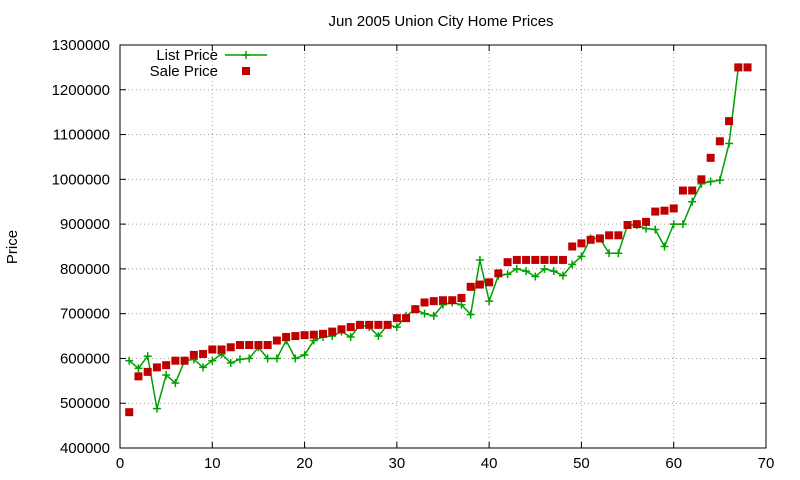 This screenshot has width=800, height=480. What do you see at coordinates (81, 90) in the screenshot?
I see `y-tick-label: 1200000` at bounding box center [81, 90].